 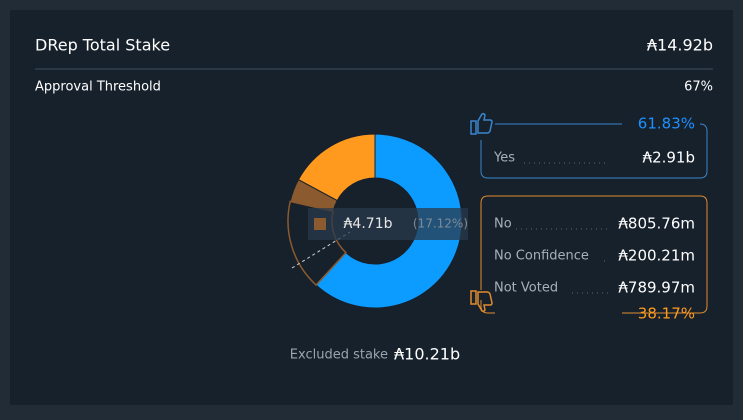 What do you see at coordinates (541, 256) in the screenshot?
I see `vote-name: No Confidence` at bounding box center [541, 256].